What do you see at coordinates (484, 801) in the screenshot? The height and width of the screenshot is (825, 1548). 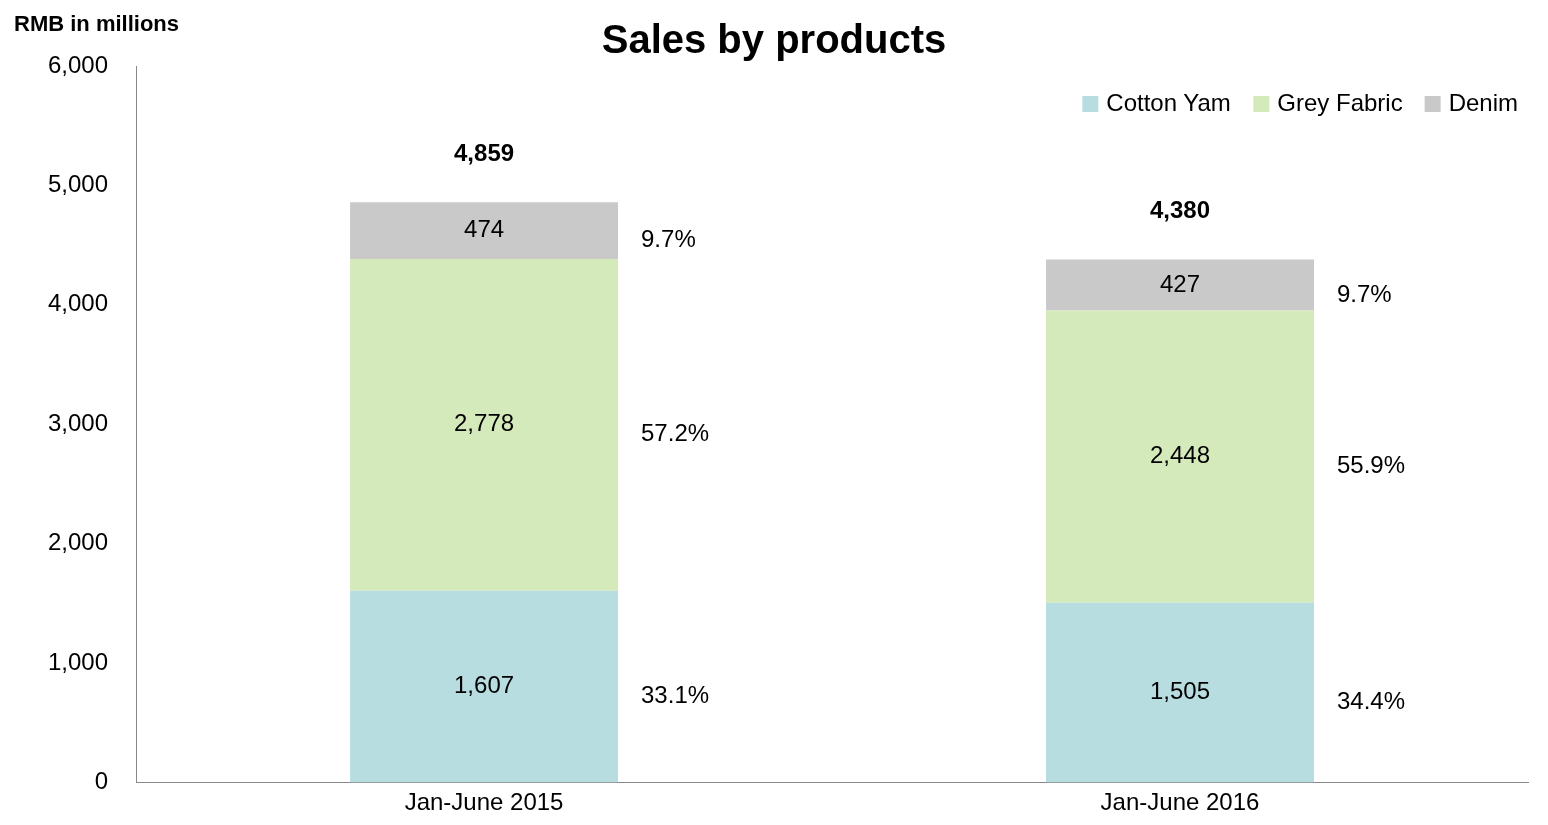 I see `x-tick-label: Jan-June 2015` at bounding box center [484, 801].